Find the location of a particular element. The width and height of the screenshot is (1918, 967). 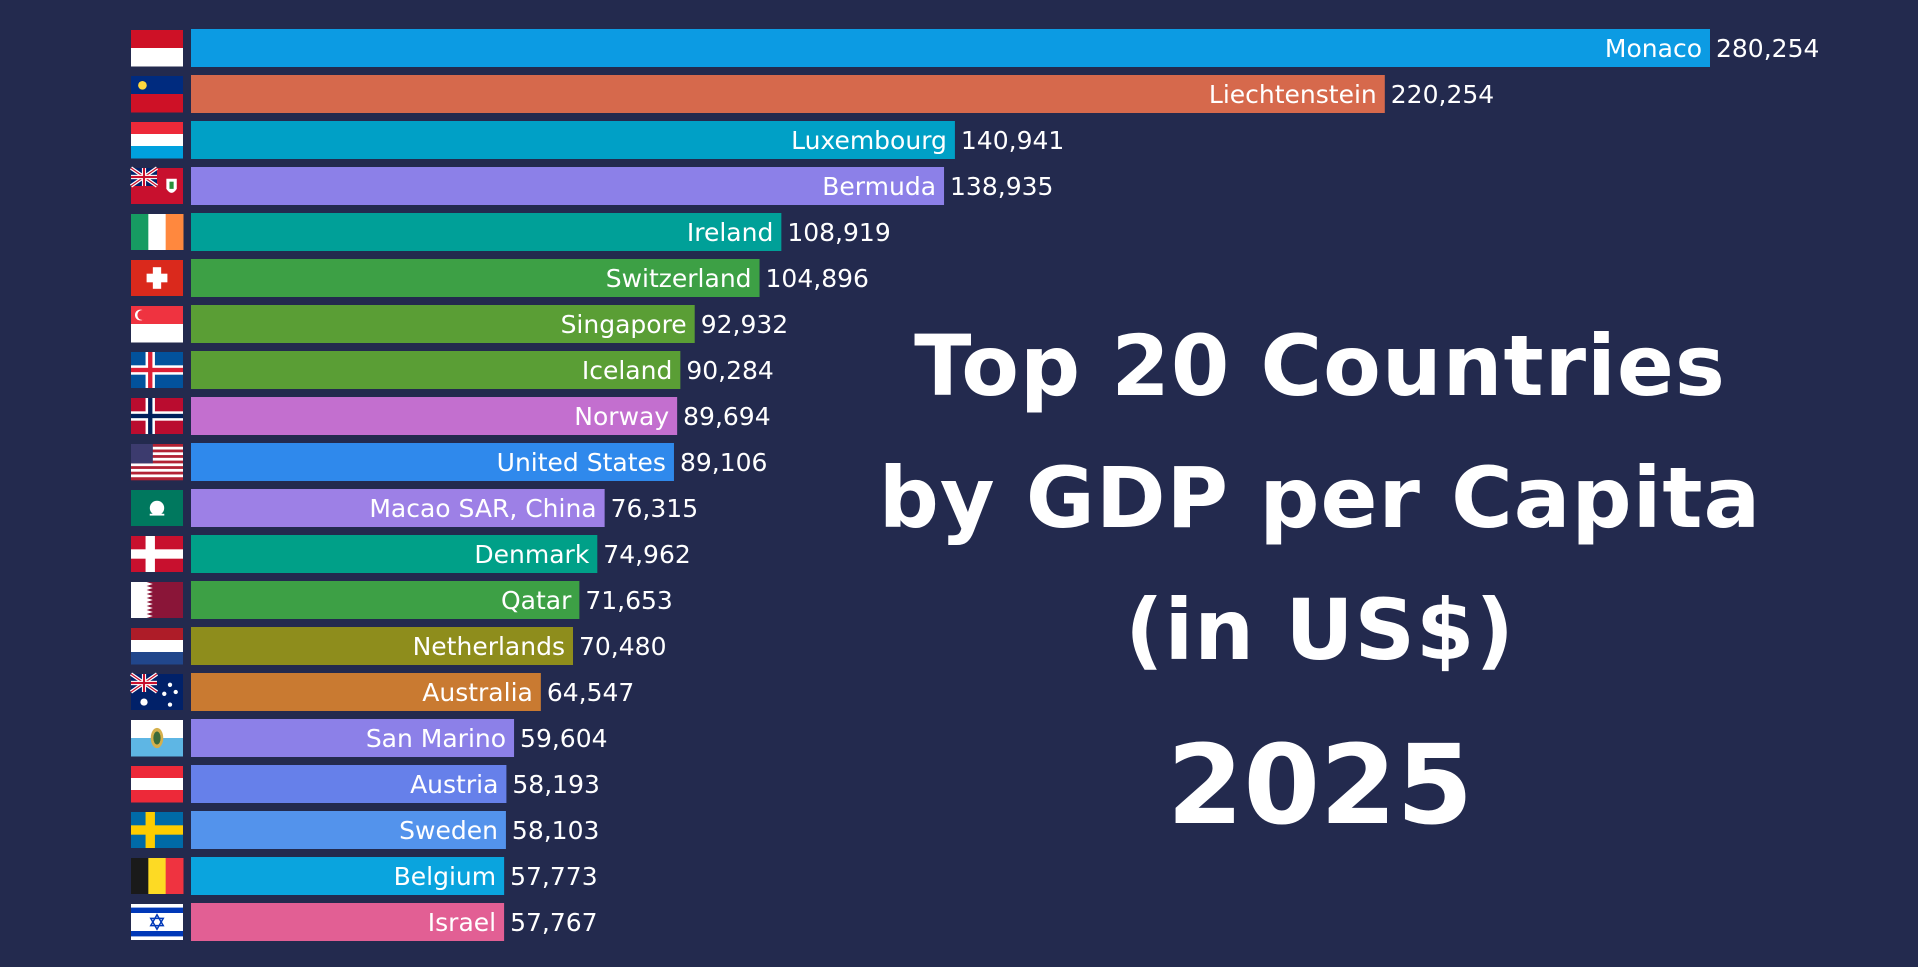

netherlands-flag-icon is located at coordinates (157, 646).